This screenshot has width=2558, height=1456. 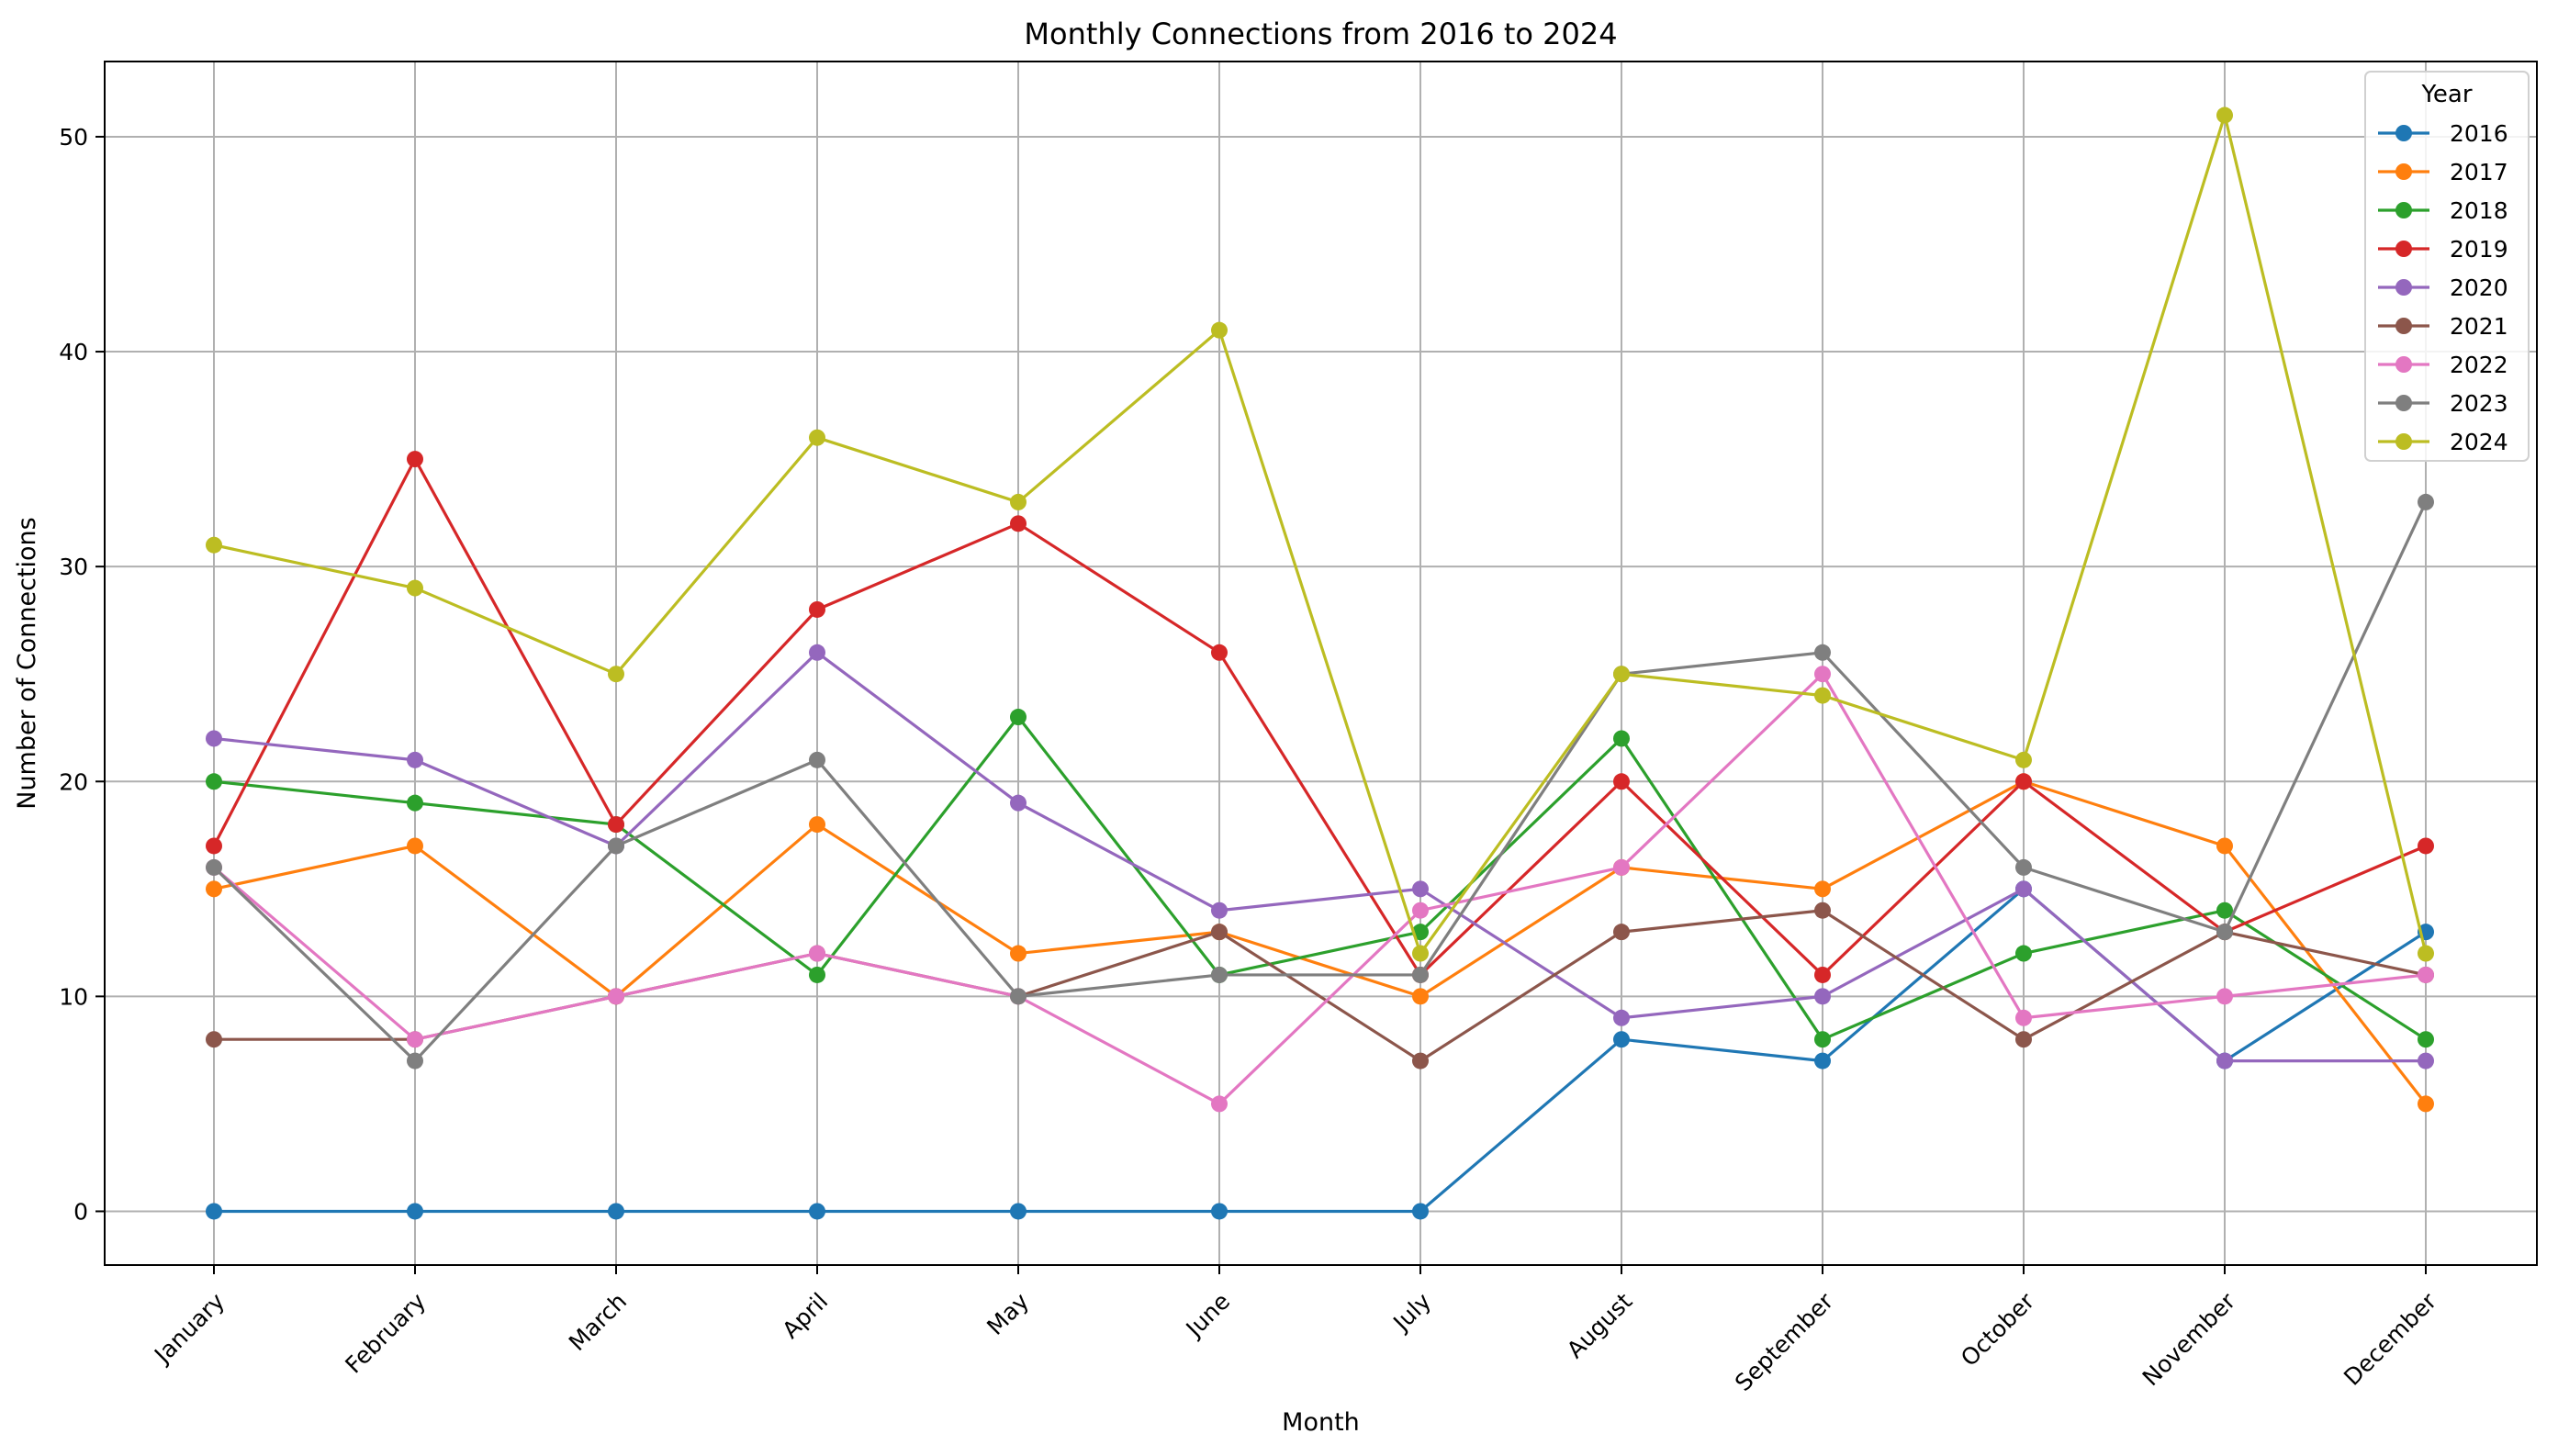 I want to click on legend-label: 2021, so click(x=2479, y=326).